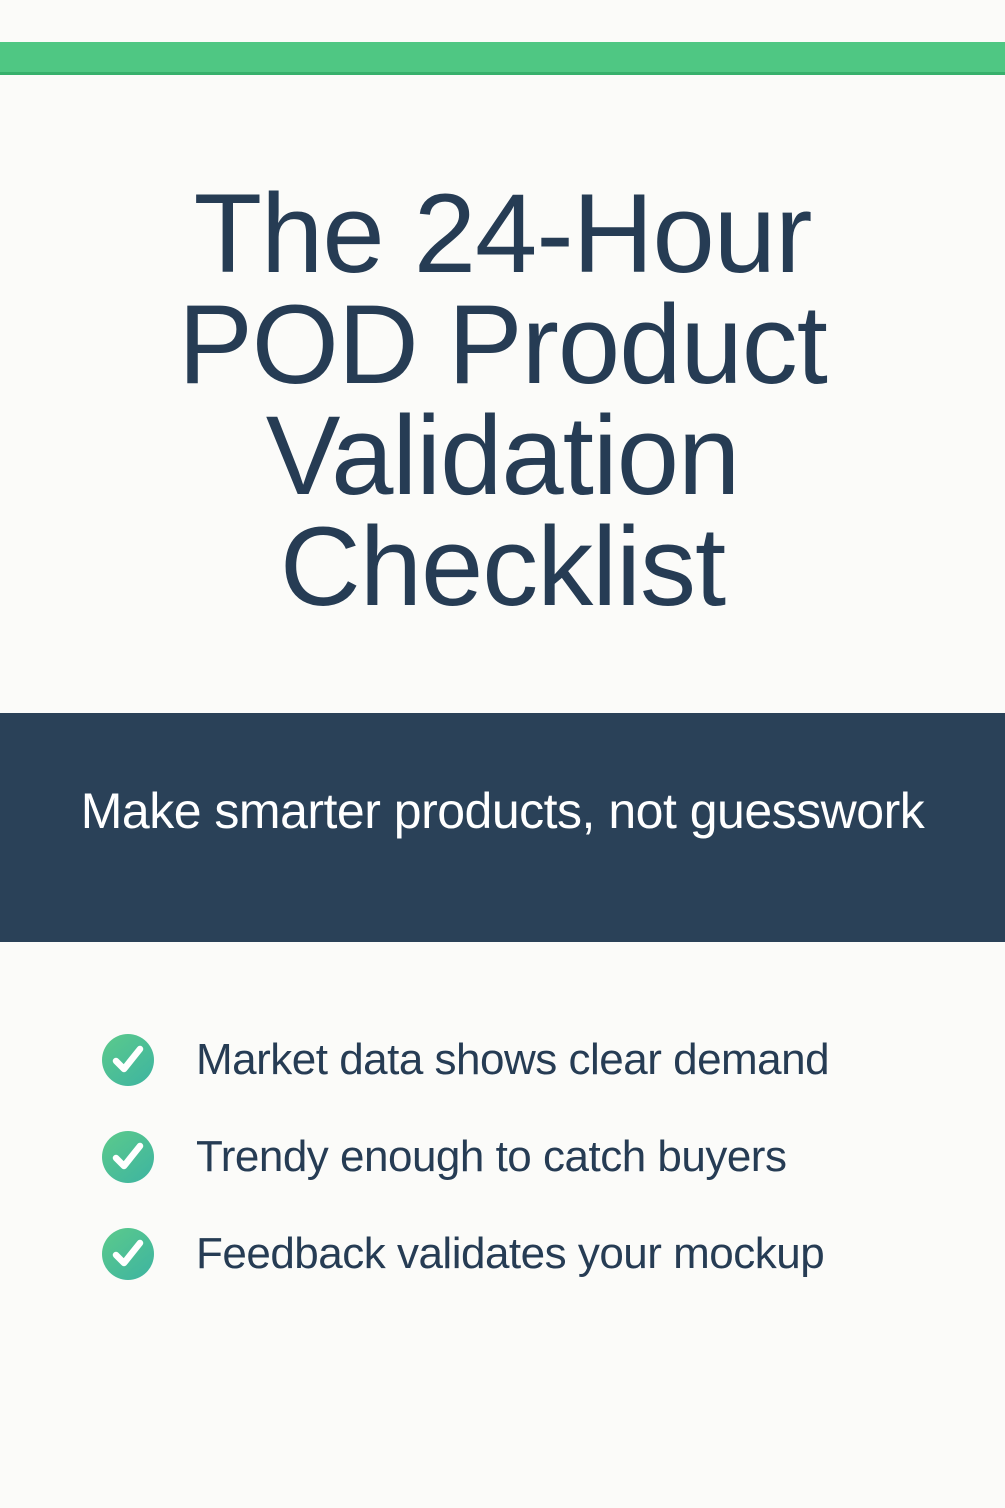  Describe the element at coordinates (502, 58) in the screenshot. I see `top-accent-bar` at that location.